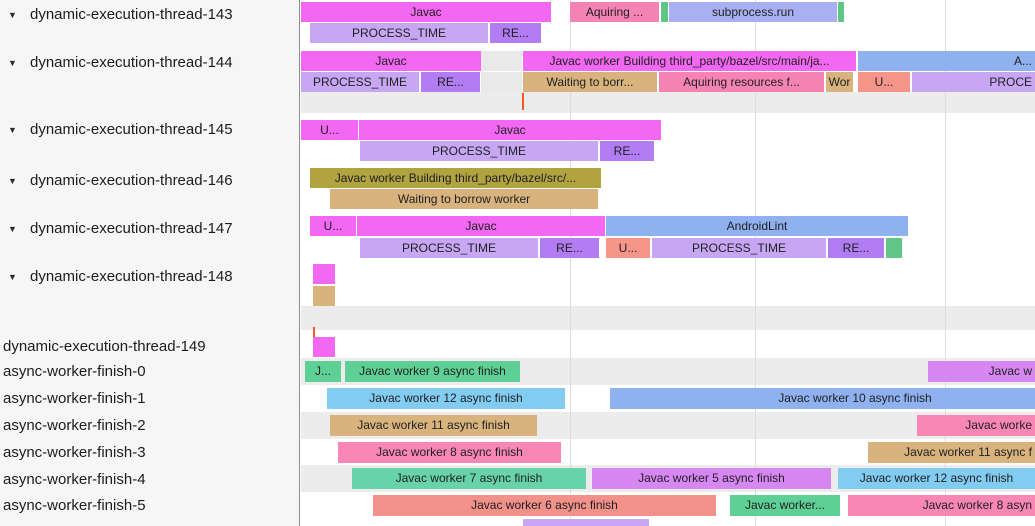  Describe the element at coordinates (432, 371) in the screenshot. I see `timeline-slice: Javac worker 9 async finish` at that location.